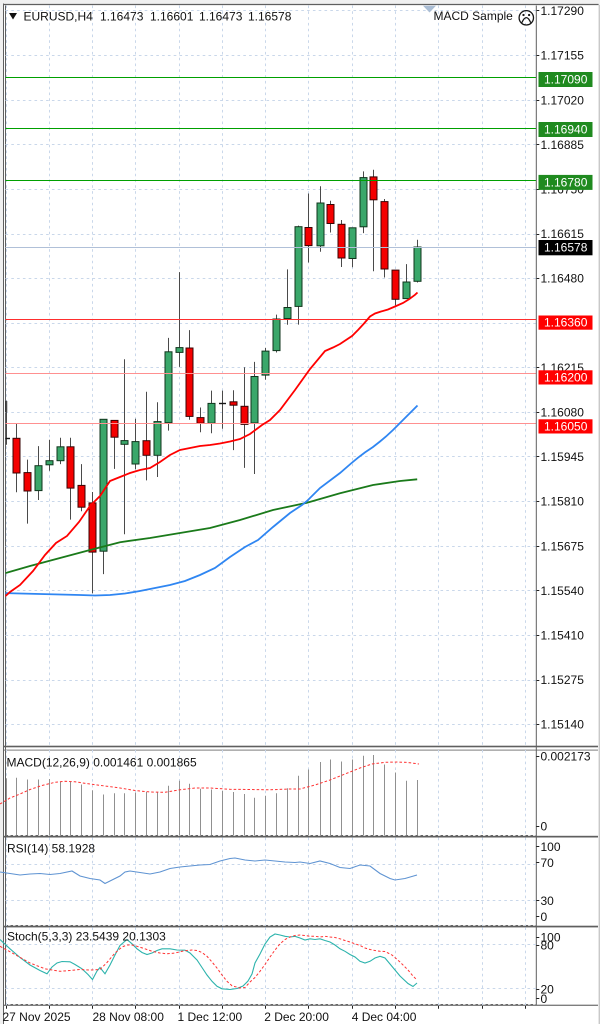 The image size is (600, 1024). What do you see at coordinates (548, 990) in the screenshot?
I see `svg-text: 20` at bounding box center [548, 990].